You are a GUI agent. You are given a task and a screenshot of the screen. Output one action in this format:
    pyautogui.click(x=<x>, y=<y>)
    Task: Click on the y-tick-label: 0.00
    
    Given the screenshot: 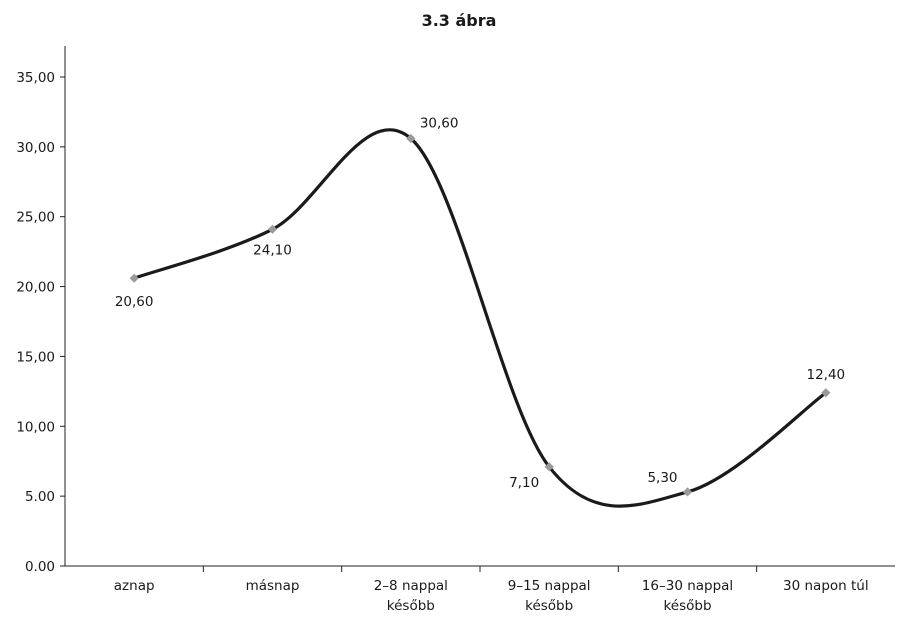 What is the action you would take?
    pyautogui.click(x=40, y=567)
    